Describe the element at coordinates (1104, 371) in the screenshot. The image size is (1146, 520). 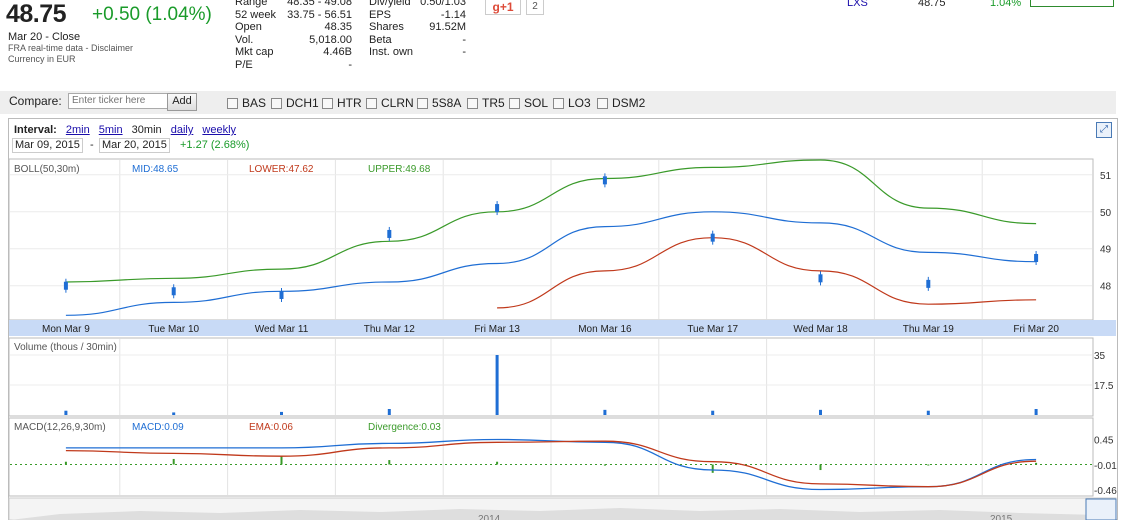
I see `volume-y-ticks: 17.5 35` at that location.